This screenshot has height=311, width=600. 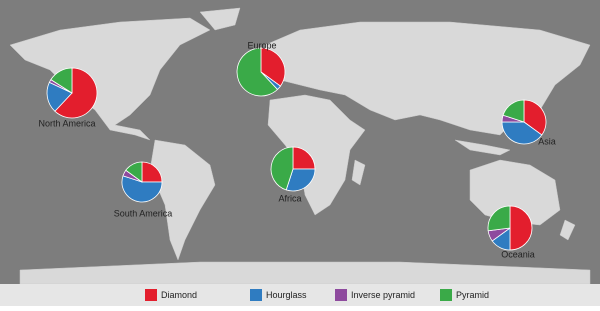 I want to click on region-label: South America, so click(x=143, y=213).